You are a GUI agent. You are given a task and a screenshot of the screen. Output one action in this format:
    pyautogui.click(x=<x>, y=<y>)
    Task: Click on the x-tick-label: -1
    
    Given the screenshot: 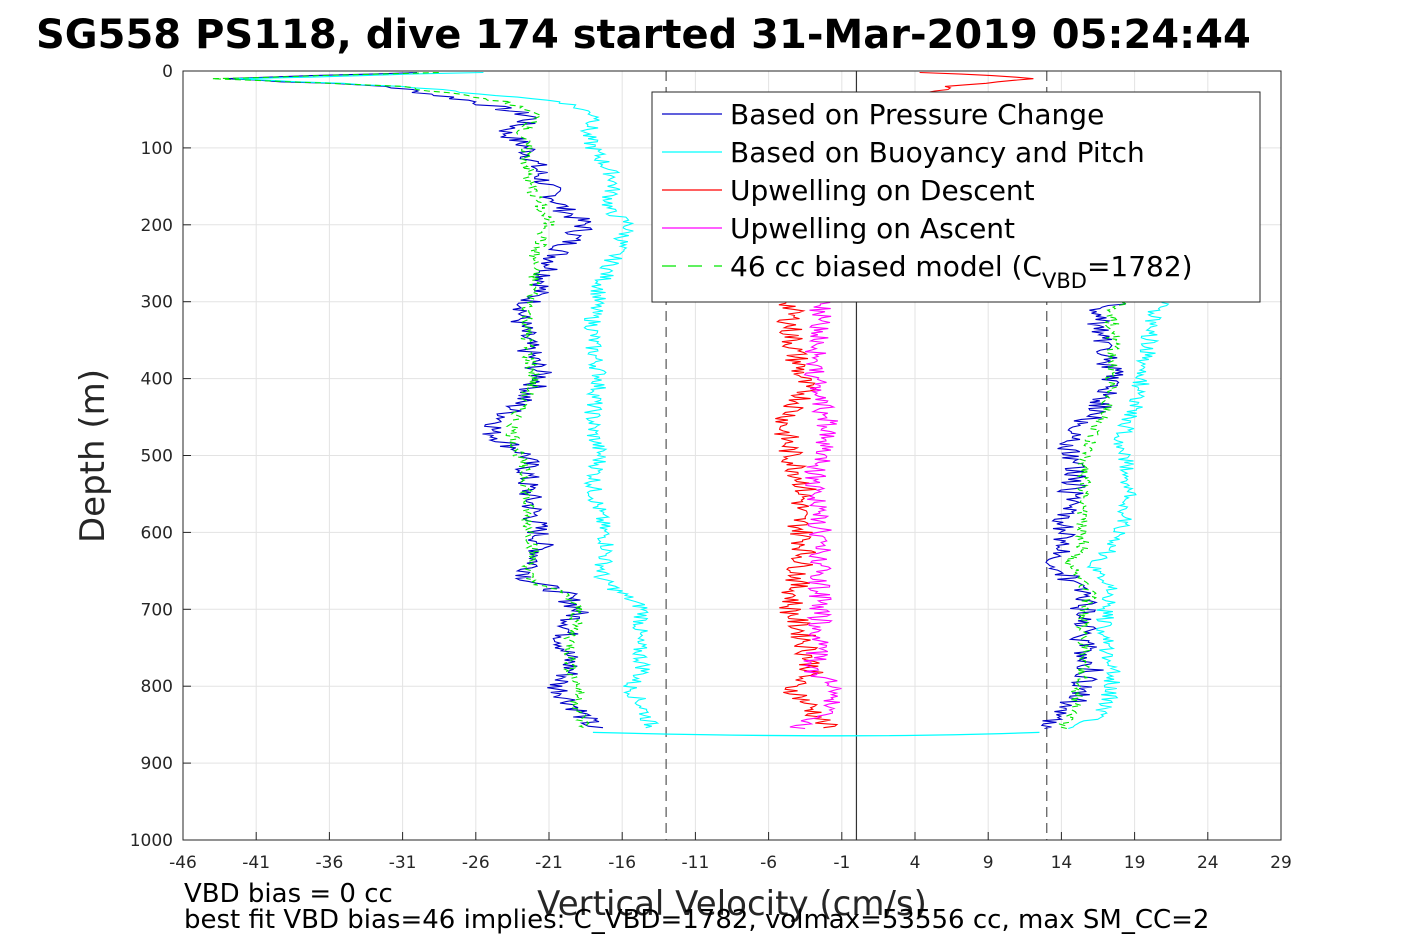 What is the action you would take?
    pyautogui.click(x=841, y=863)
    